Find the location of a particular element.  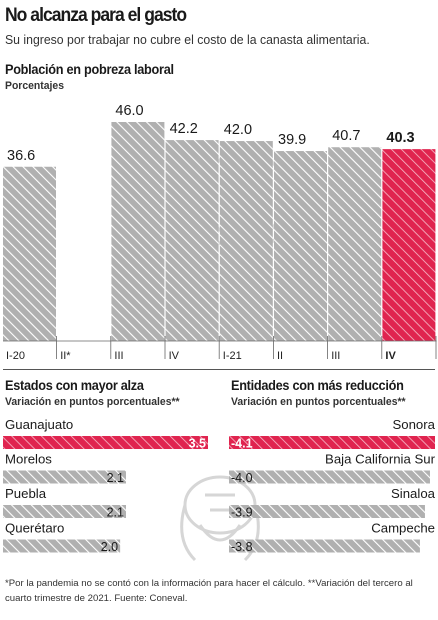

bar-value-label: 36.6 is located at coordinates (21, 156).